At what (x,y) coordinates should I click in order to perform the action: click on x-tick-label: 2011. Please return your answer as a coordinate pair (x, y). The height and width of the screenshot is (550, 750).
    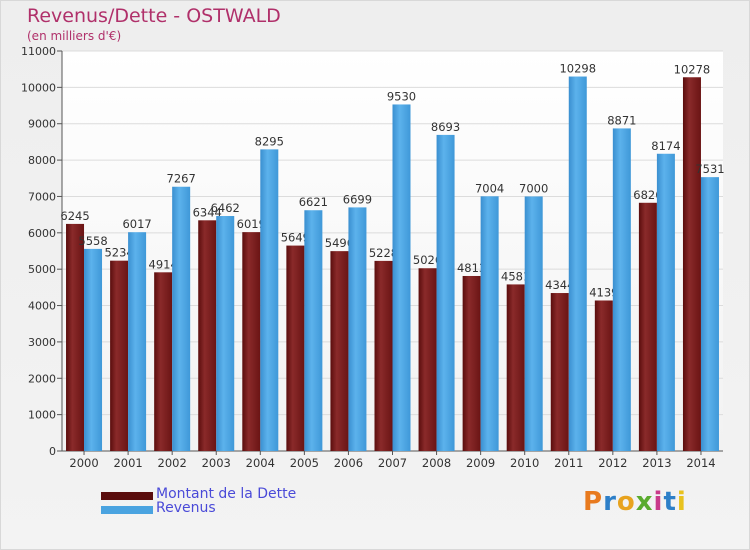
    Looking at the image, I should click on (568, 463).